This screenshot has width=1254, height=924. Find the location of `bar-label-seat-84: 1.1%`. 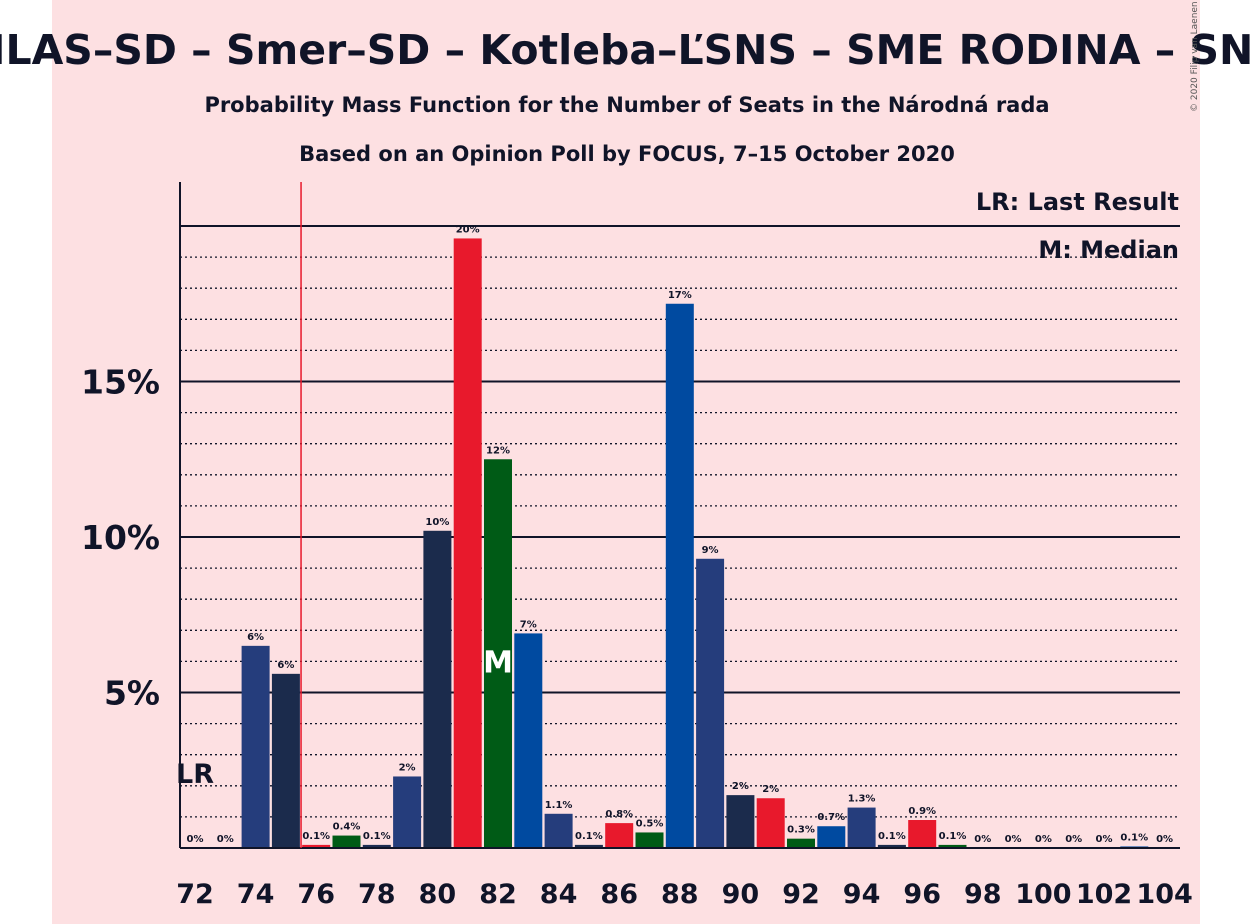

bar-label-seat-84: 1.1% is located at coordinates (559, 805).